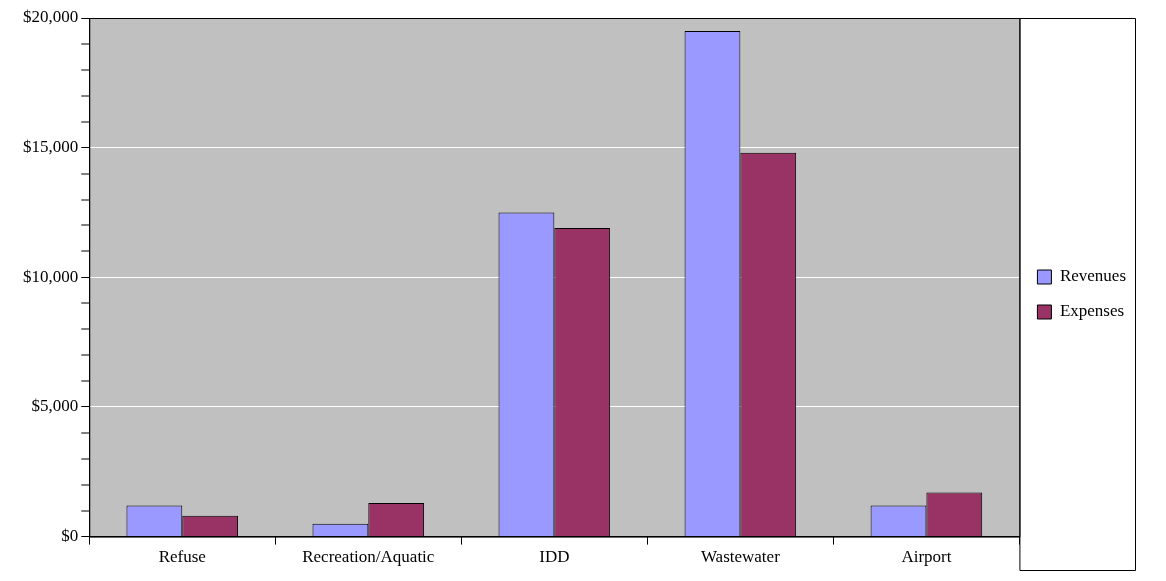 This screenshot has width=1166, height=581. What do you see at coordinates (182, 557) in the screenshot?
I see `x-tick-label: Refuse` at bounding box center [182, 557].